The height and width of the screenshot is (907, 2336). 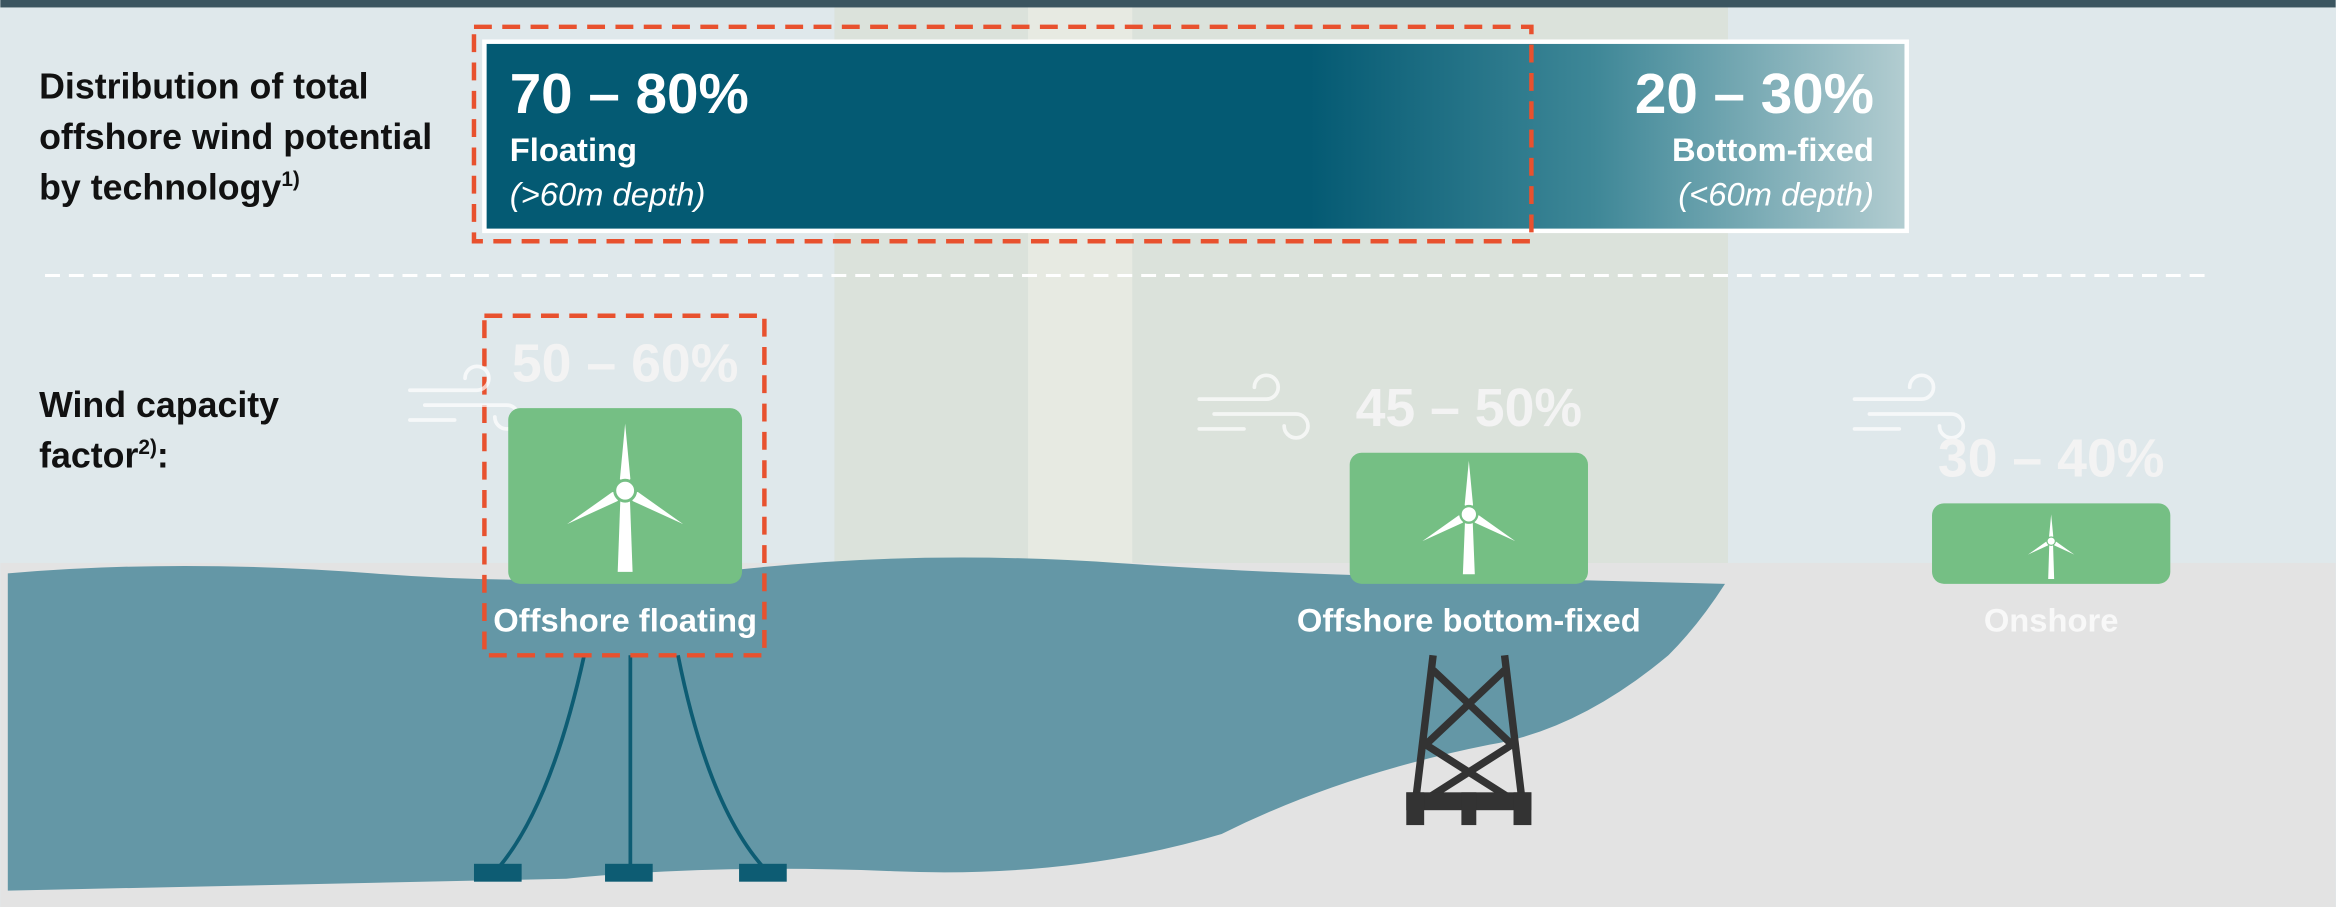 I want to click on row-label: offshore wind potential, so click(x=235, y=137).